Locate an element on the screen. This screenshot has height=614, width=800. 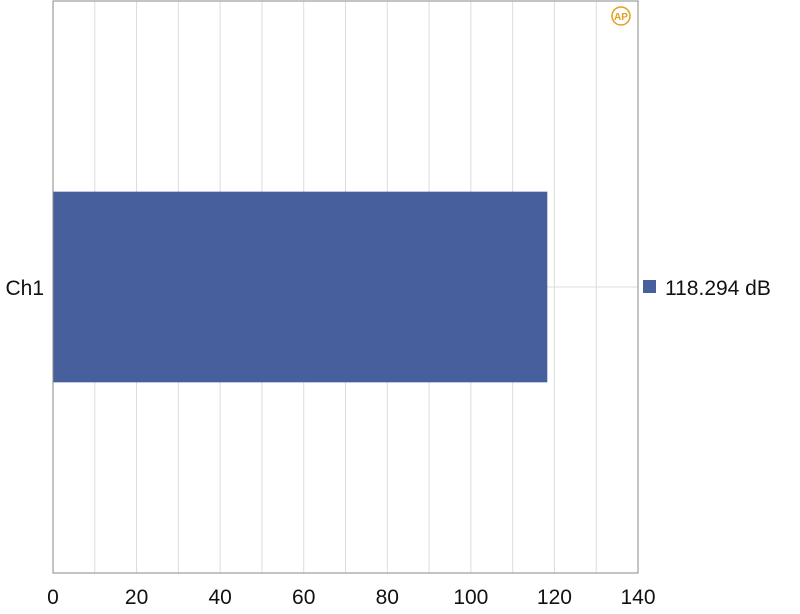
value-legend: 118.294 dB is located at coordinates (707, 288).